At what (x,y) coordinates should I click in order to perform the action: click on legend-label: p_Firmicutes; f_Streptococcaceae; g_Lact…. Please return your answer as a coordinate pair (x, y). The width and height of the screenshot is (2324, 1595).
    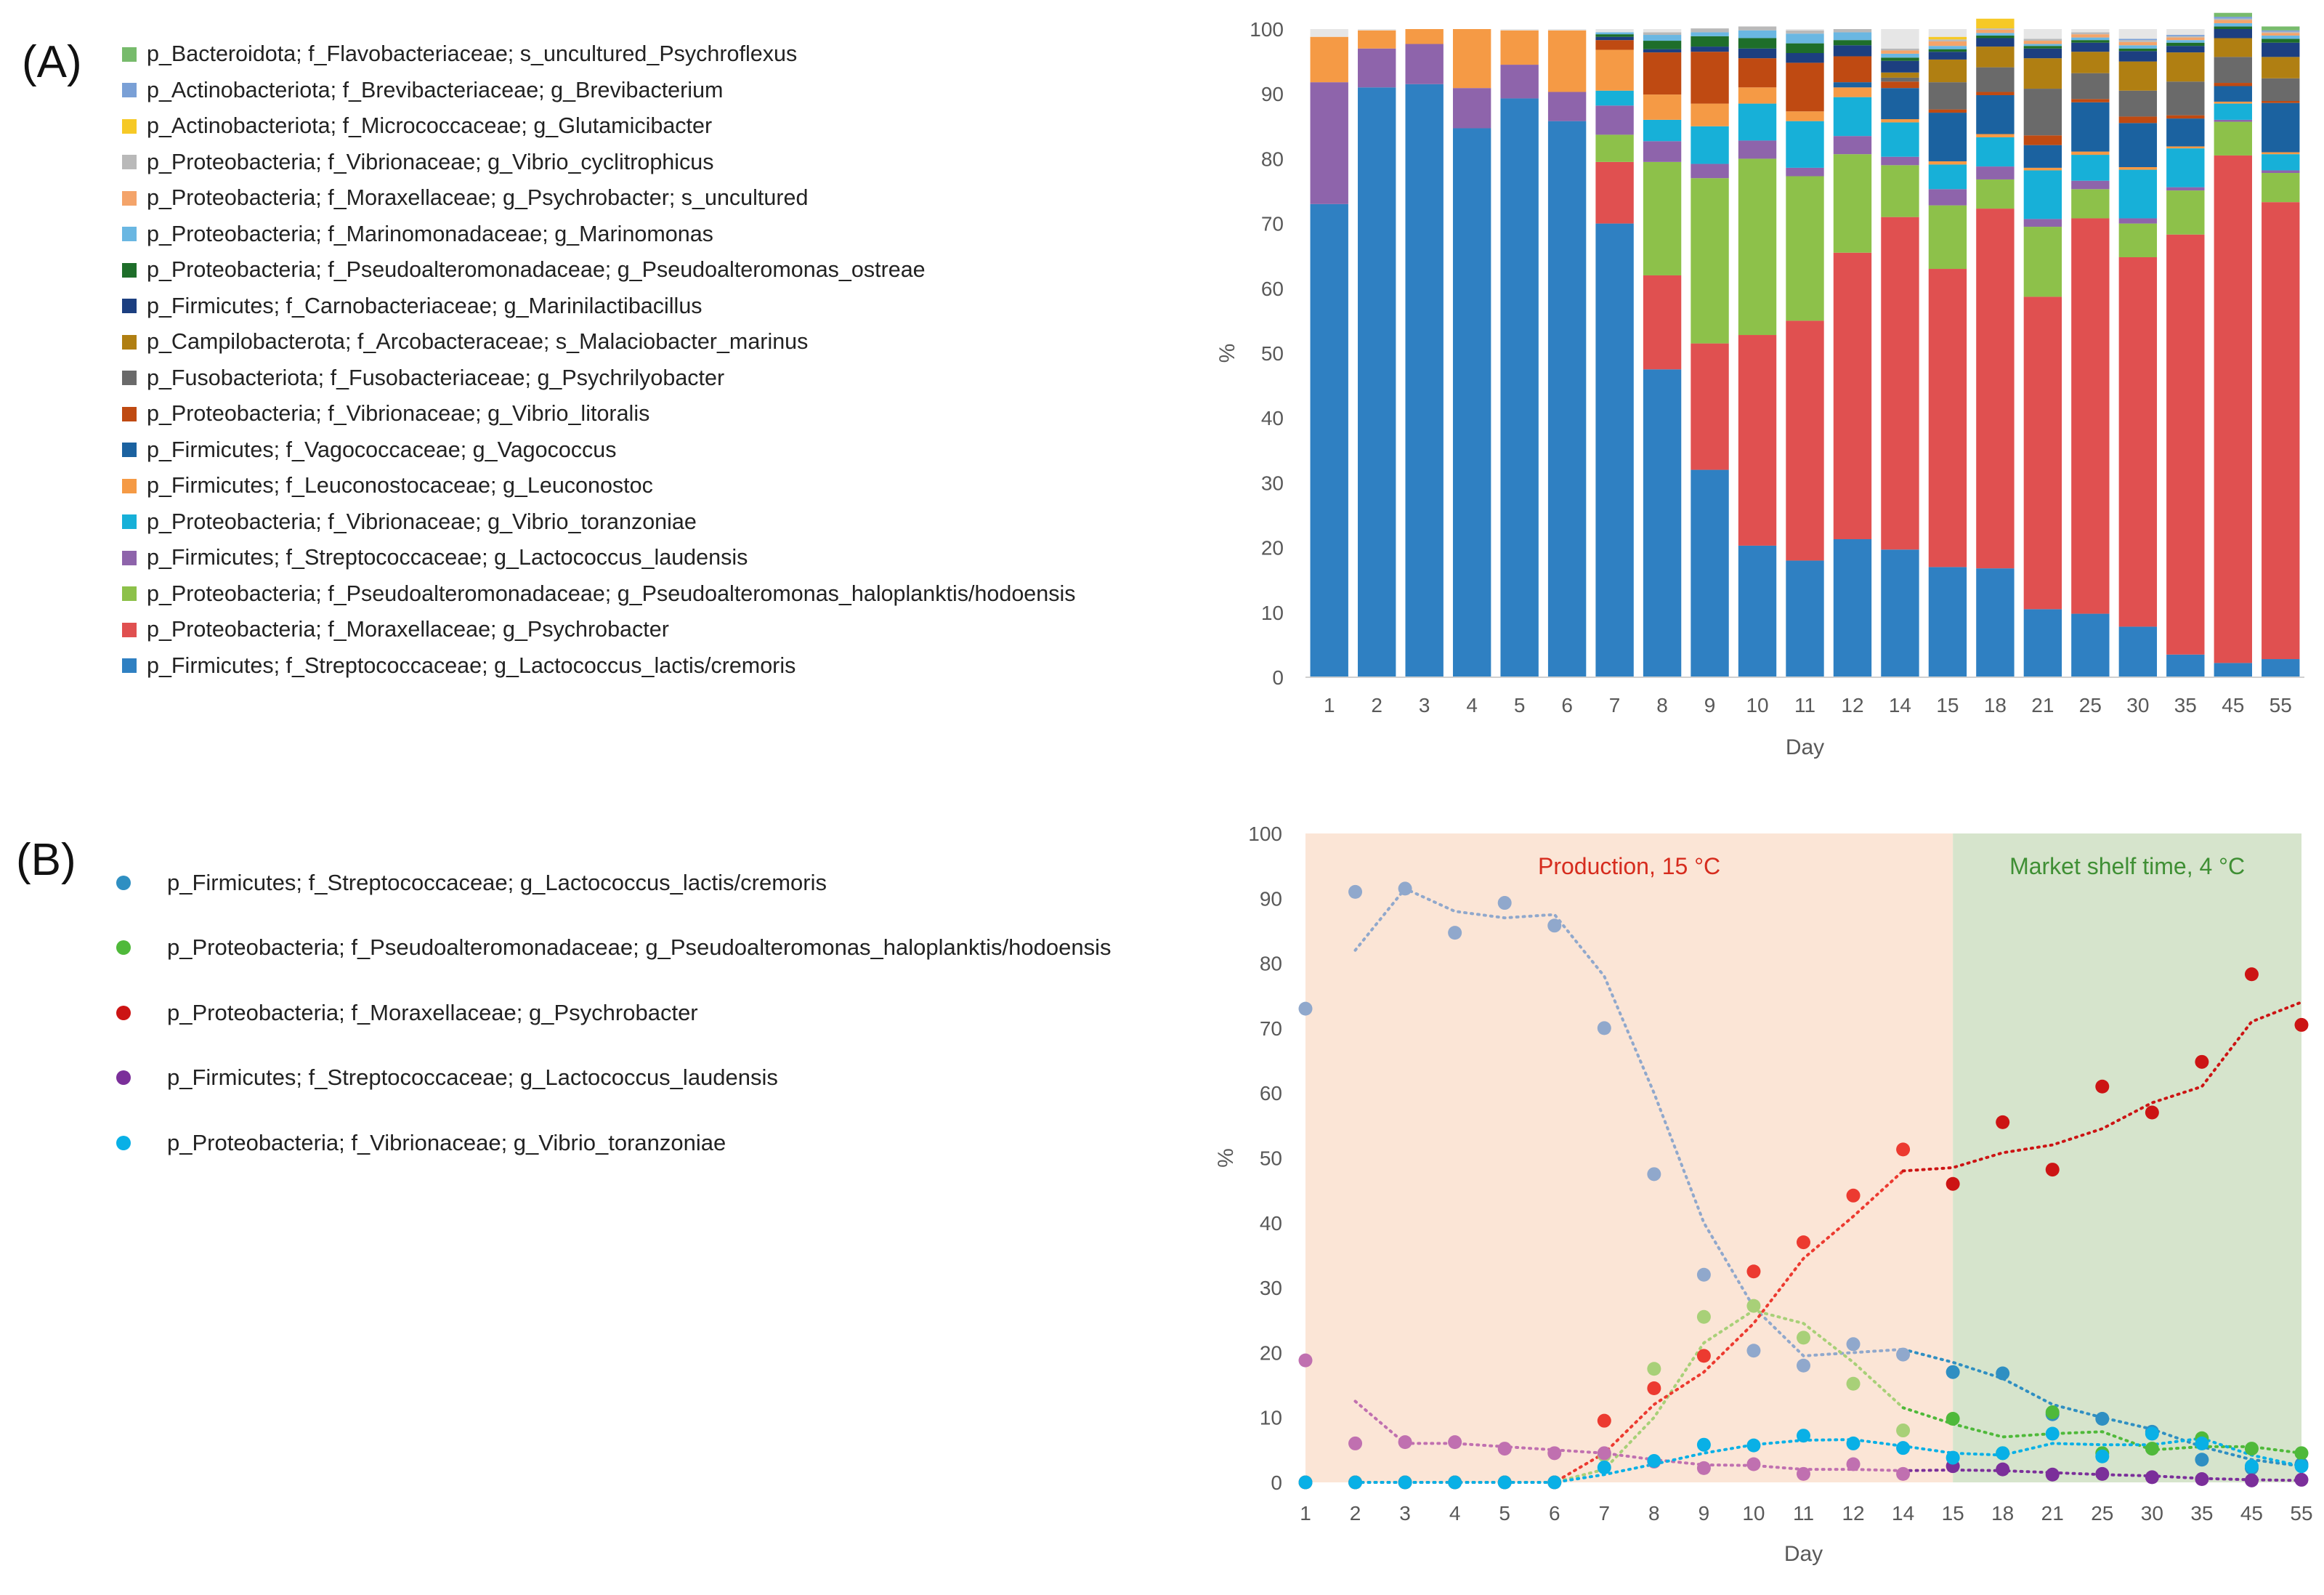
    Looking at the image, I should click on (497, 882).